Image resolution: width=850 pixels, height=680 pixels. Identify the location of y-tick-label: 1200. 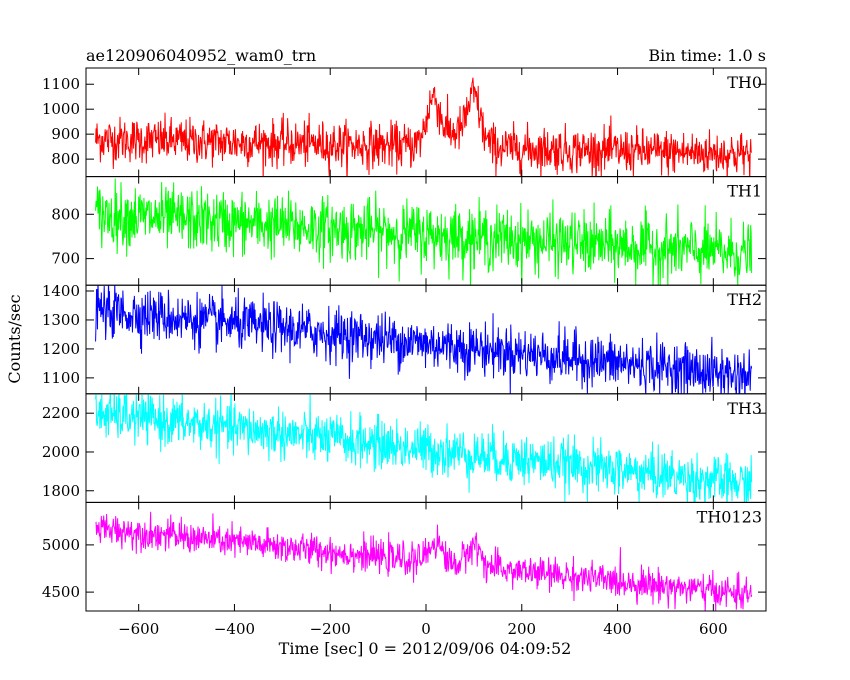
(61, 349).